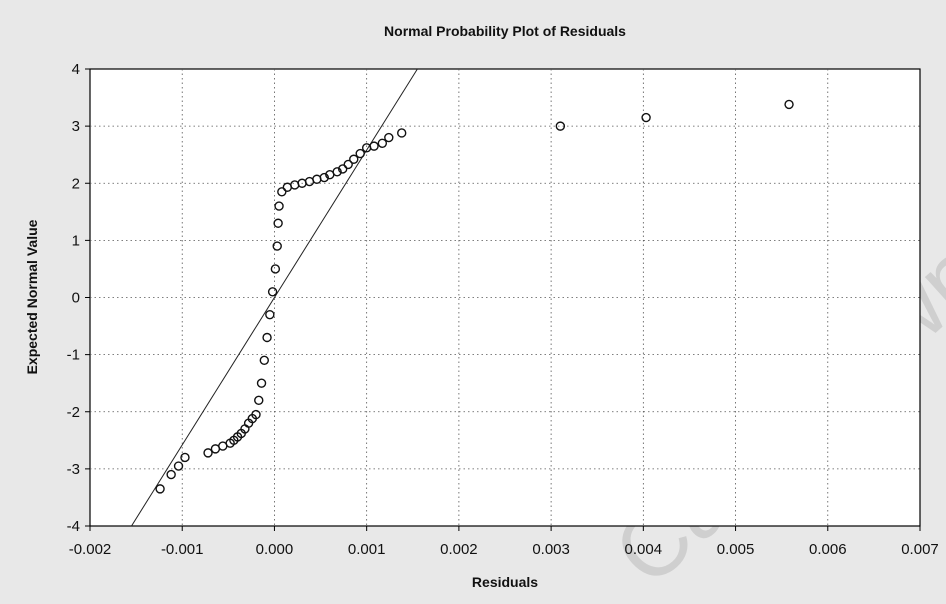  Describe the element at coordinates (505, 582) in the screenshot. I see `x-axis-label: Residuals` at that location.